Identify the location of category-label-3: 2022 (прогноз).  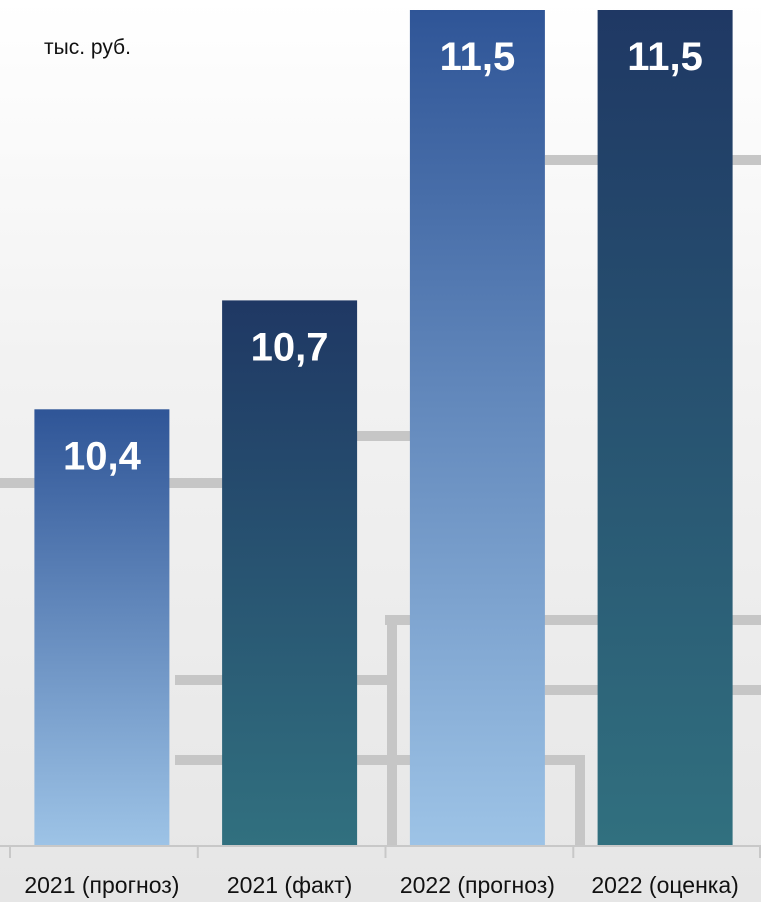
(477, 885).